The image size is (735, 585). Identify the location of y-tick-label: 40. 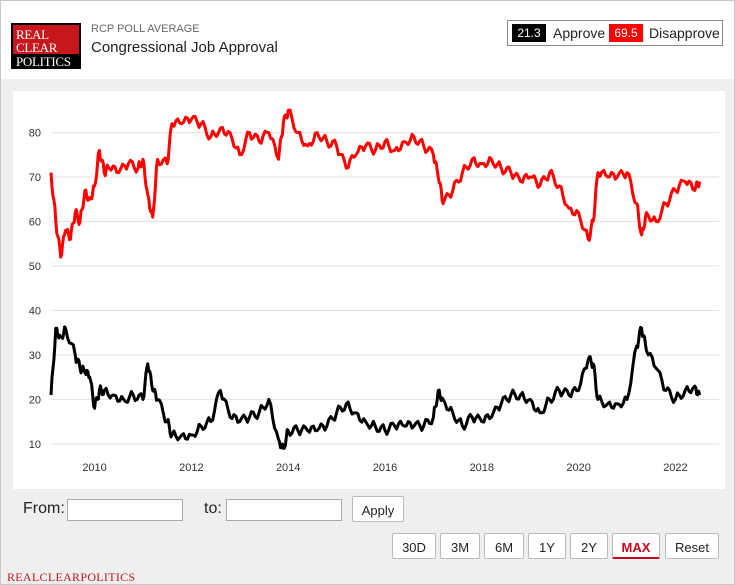
(35, 311).